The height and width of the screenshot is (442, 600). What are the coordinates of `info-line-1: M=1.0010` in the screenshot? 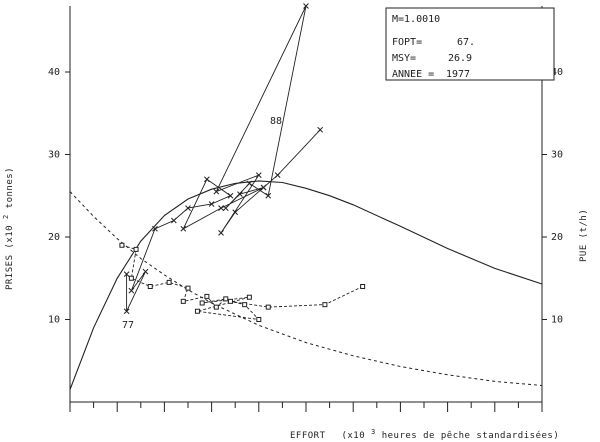 It's located at (416, 19).